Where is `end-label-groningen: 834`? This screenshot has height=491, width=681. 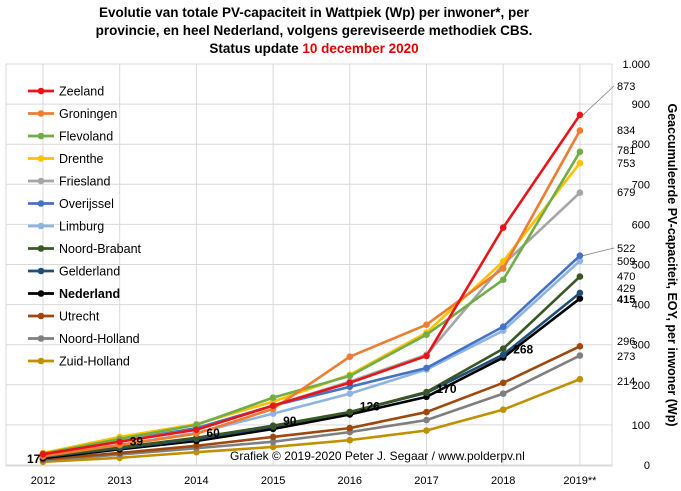 end-label-groningen: 834 is located at coordinates (626, 131).